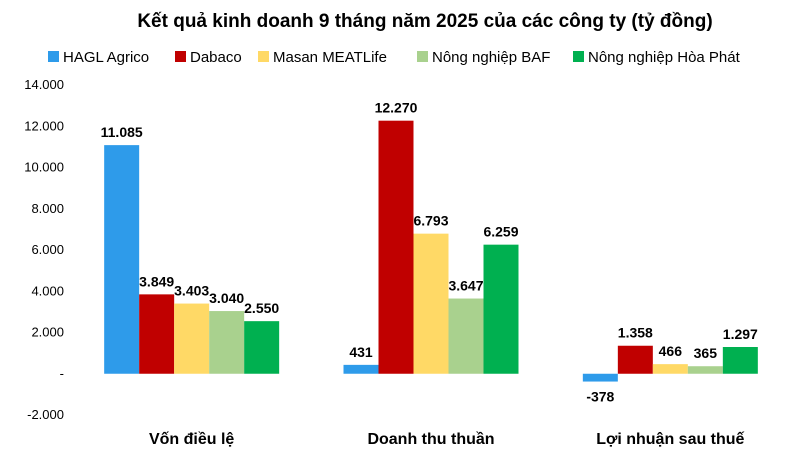 This screenshot has width=800, height=464. I want to click on y-tick-label-1: -, so click(62, 373).